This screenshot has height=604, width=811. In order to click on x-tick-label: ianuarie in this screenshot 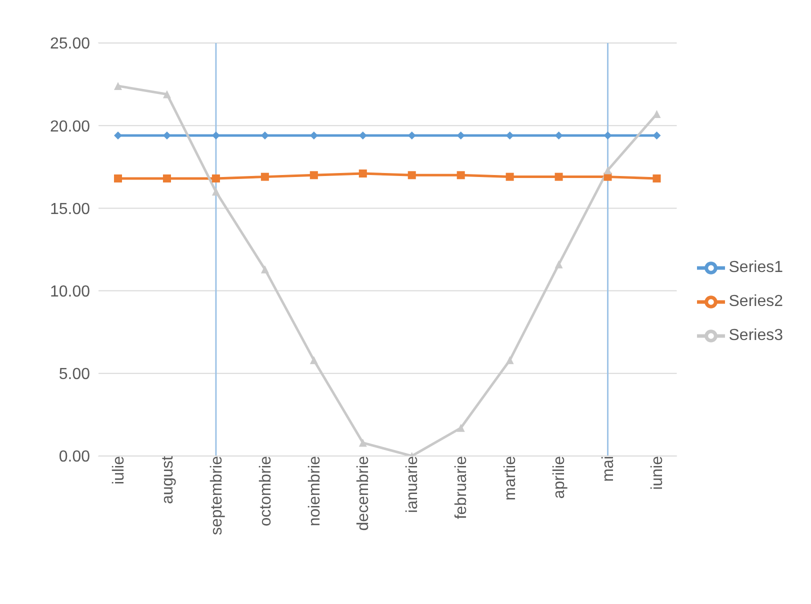, I will do `click(413, 484)`.